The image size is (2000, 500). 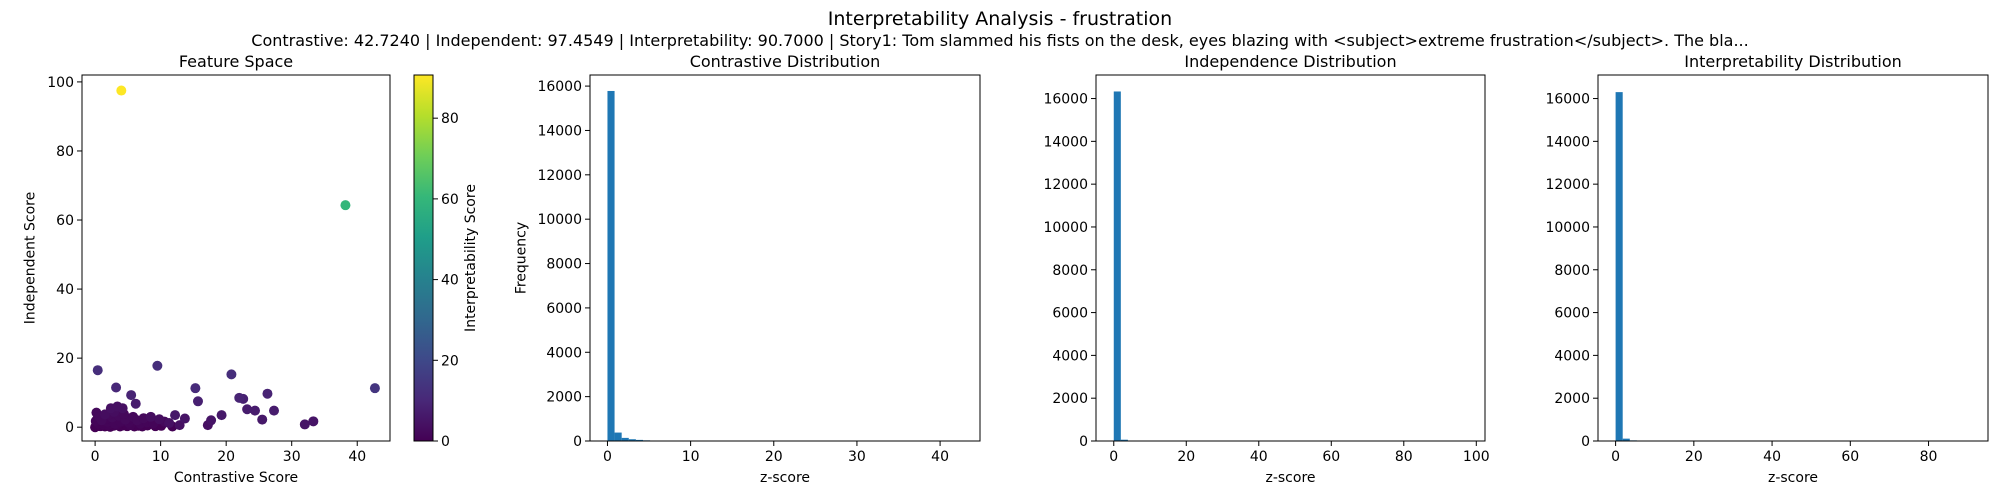 I want to click on y-axis-label: Frequency, so click(x=522, y=258).